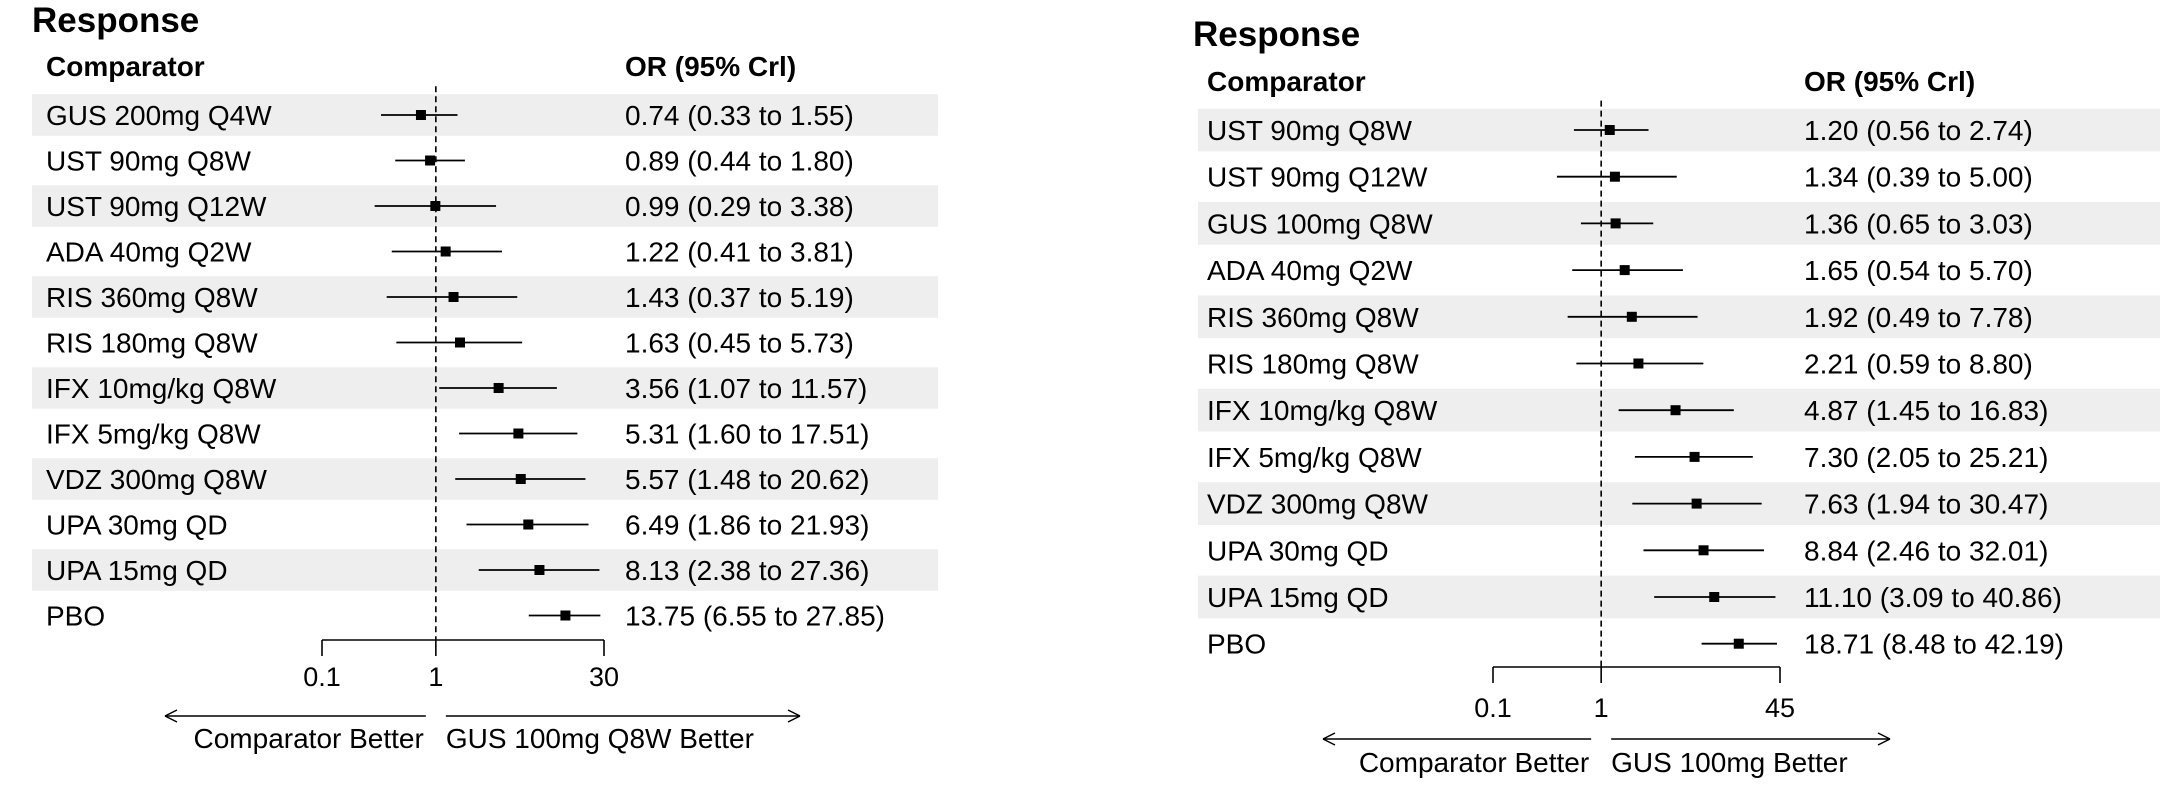 The image size is (2160, 799). I want to click on or-label: 1.20 (0.56 to 2.74), so click(1918, 130).